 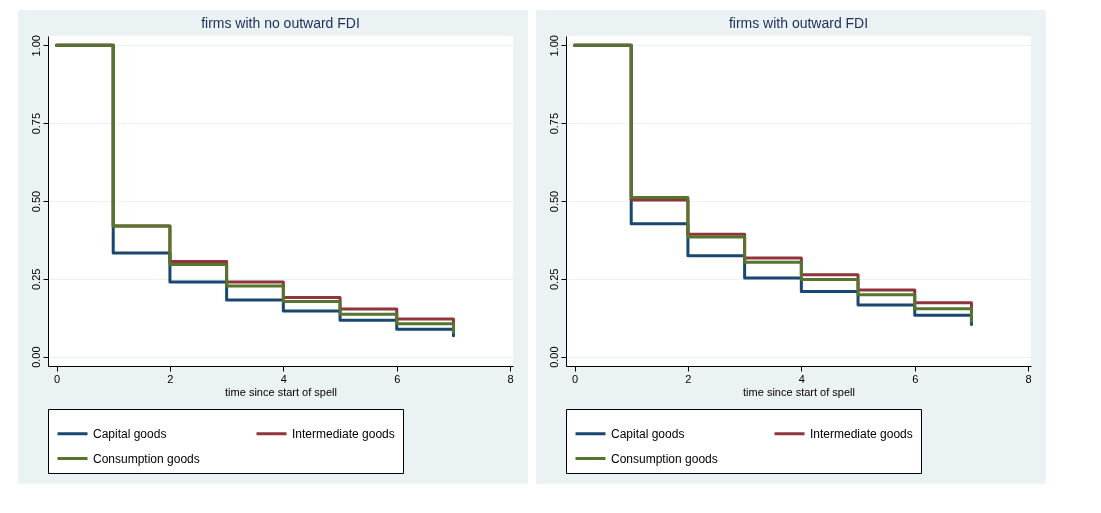 I want to click on chart-title: firms with no outward FDI, so click(x=280, y=22).